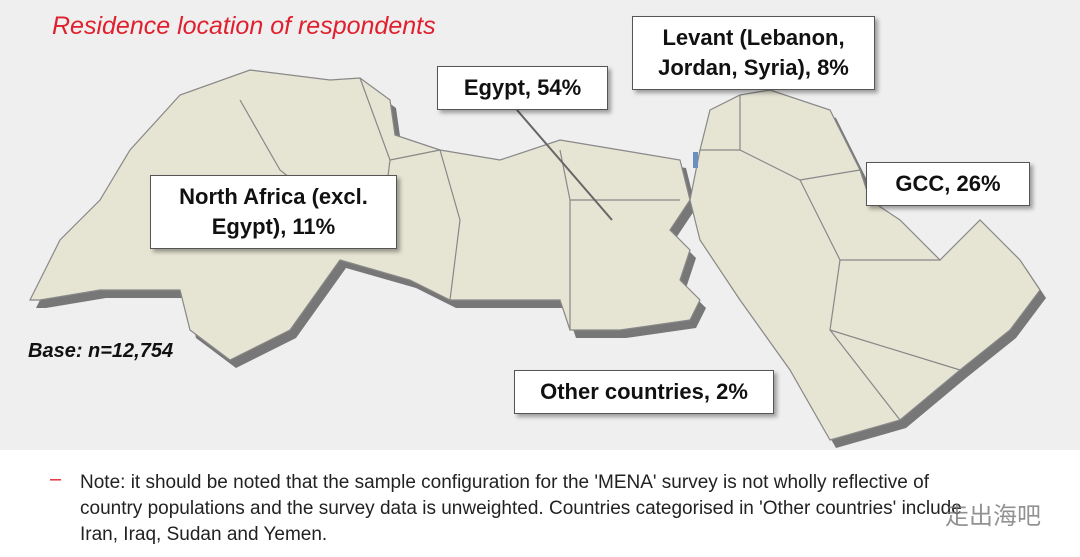  What do you see at coordinates (695, 160) in the screenshot?
I see `levant-highlight` at bounding box center [695, 160].